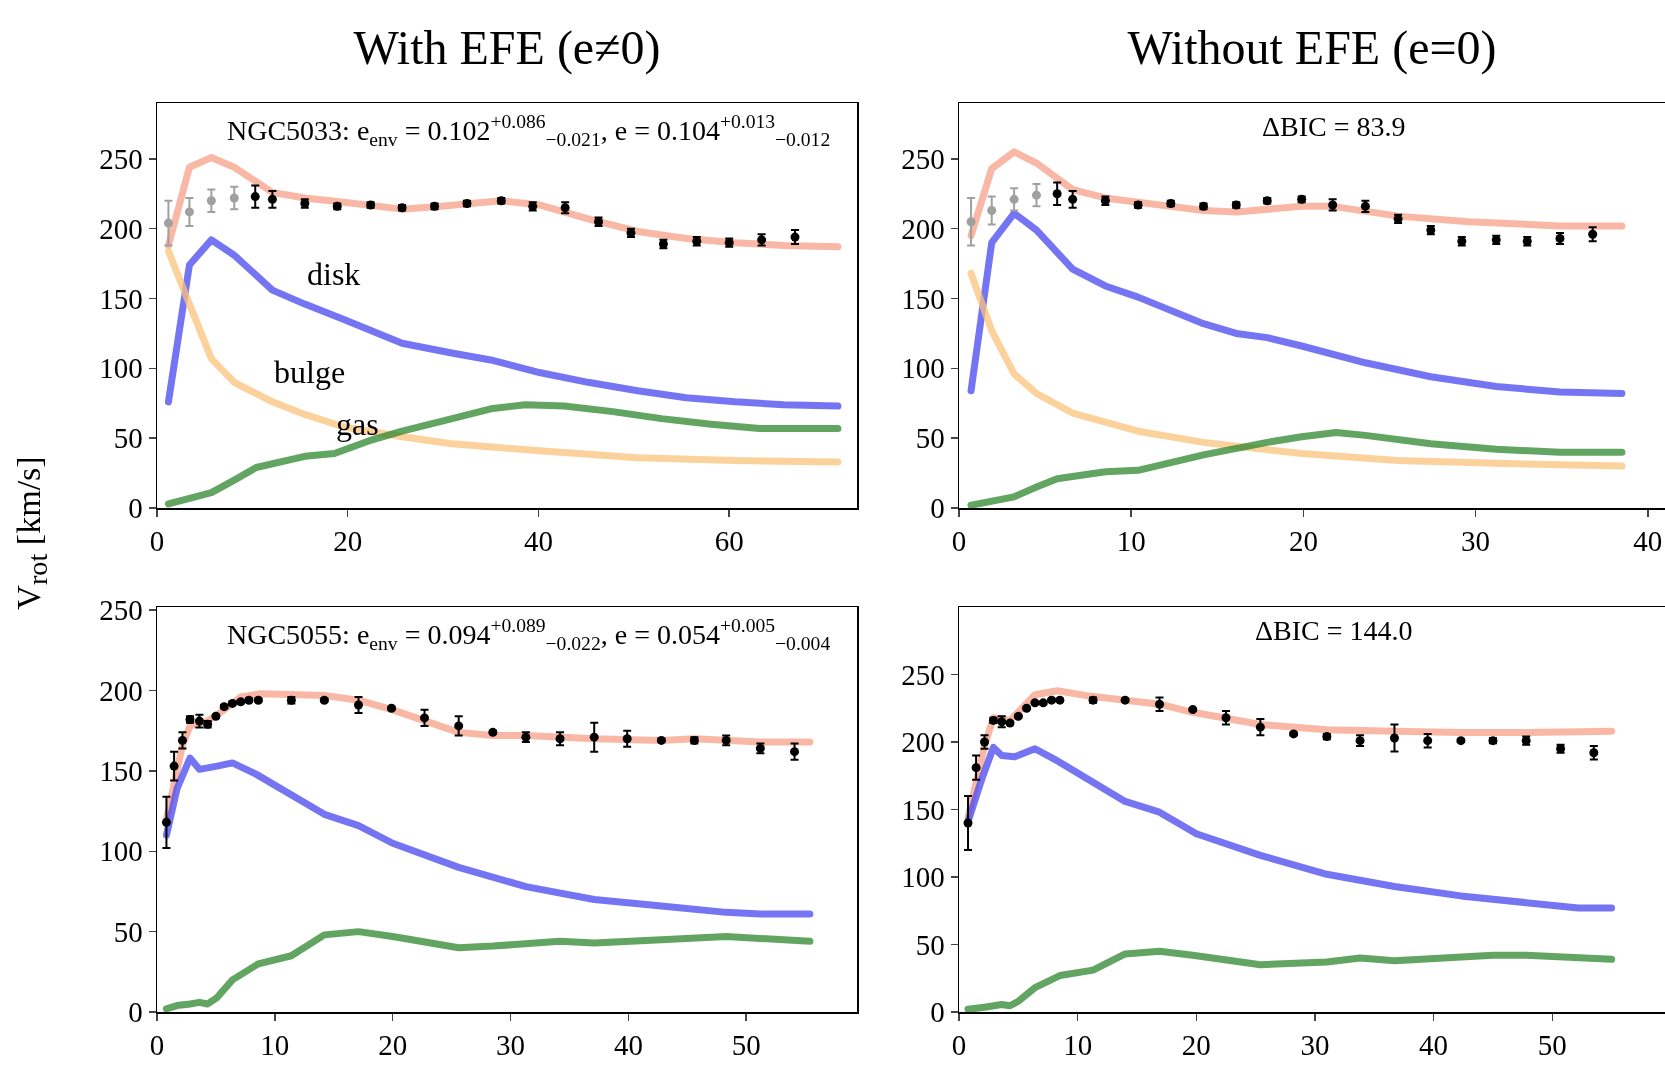 The image size is (1665, 1067). I want to click on series-label: bulge, so click(310, 372).